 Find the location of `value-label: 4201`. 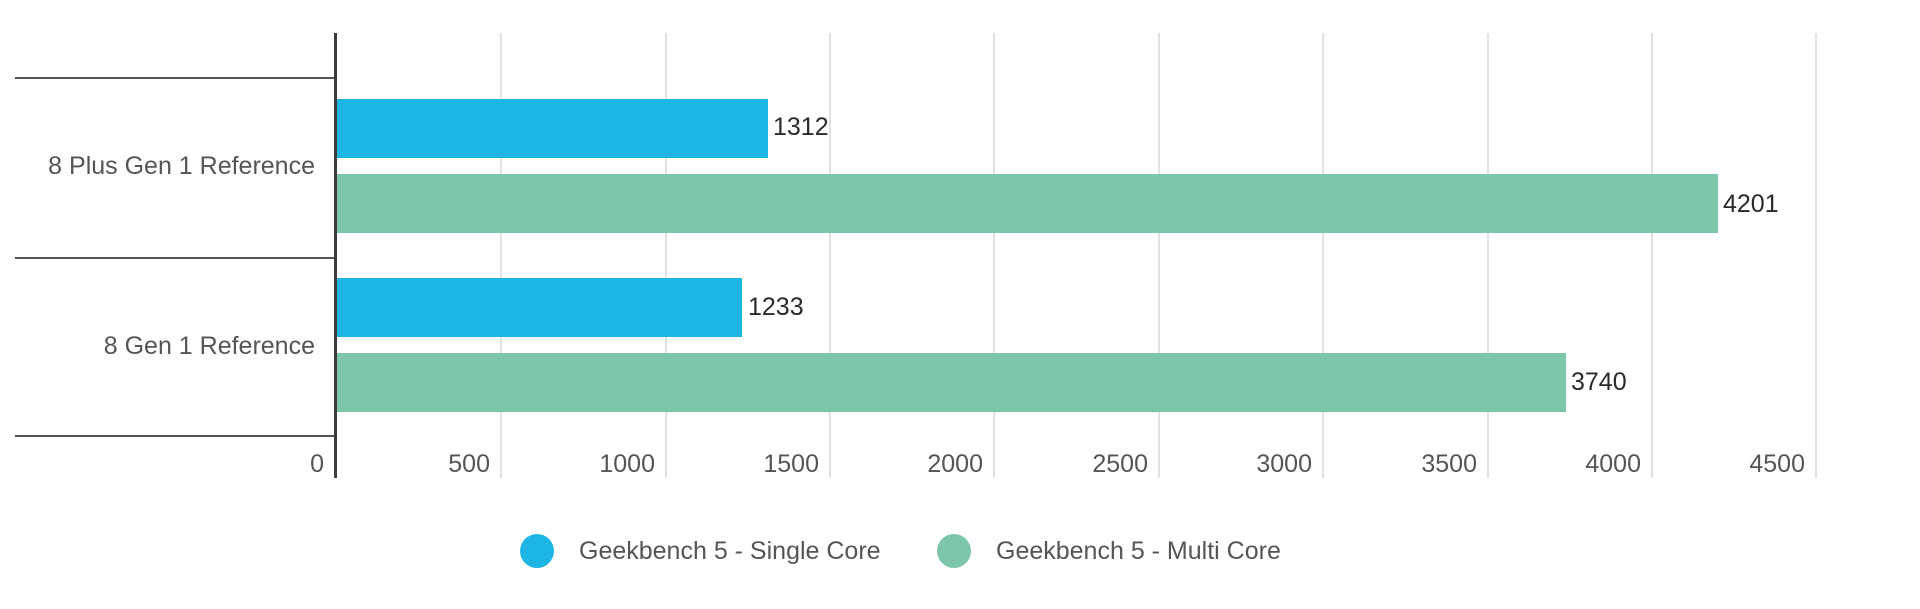

value-label: 4201 is located at coordinates (1751, 204).